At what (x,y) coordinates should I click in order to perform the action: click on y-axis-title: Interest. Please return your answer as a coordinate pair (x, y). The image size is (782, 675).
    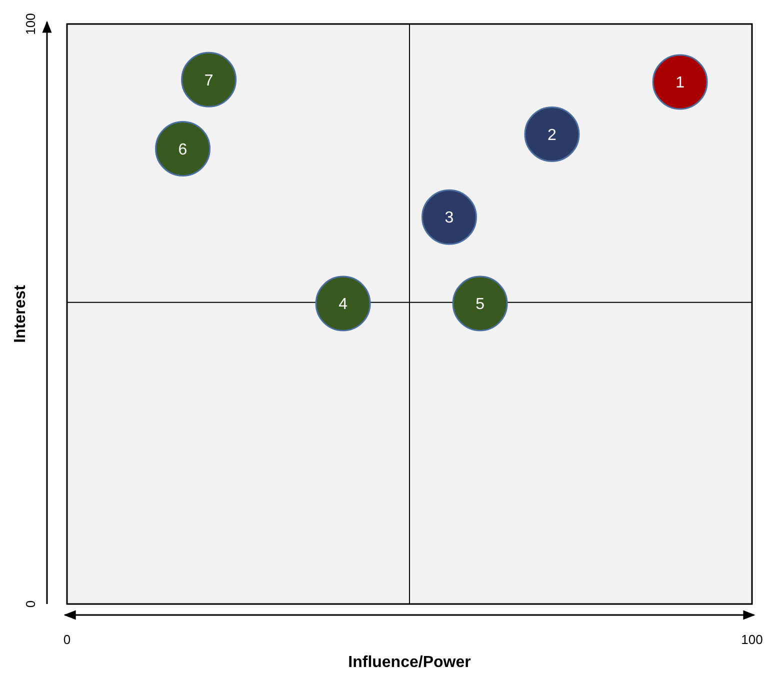
    Looking at the image, I should click on (20, 313).